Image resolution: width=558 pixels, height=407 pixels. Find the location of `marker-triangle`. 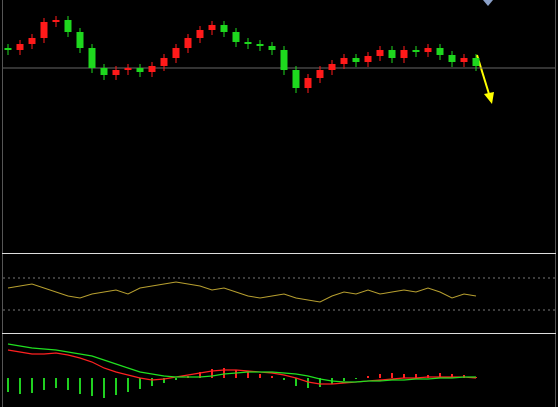

marker-triangle is located at coordinates (488, 3).